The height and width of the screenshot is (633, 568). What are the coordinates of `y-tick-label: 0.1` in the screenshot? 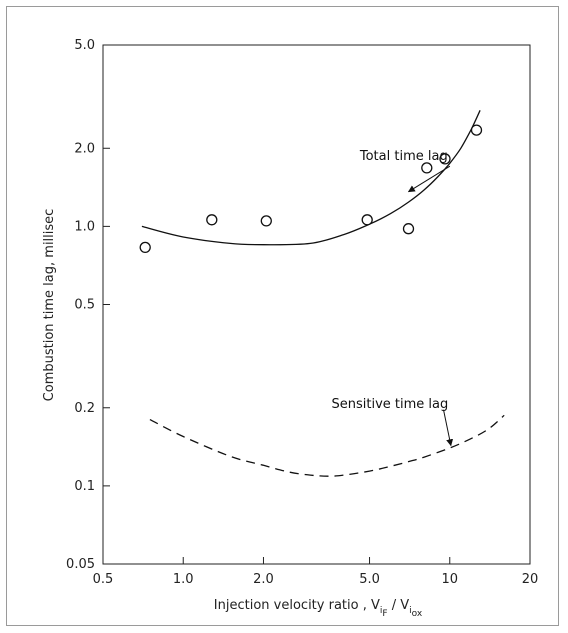 It's located at (84, 486).